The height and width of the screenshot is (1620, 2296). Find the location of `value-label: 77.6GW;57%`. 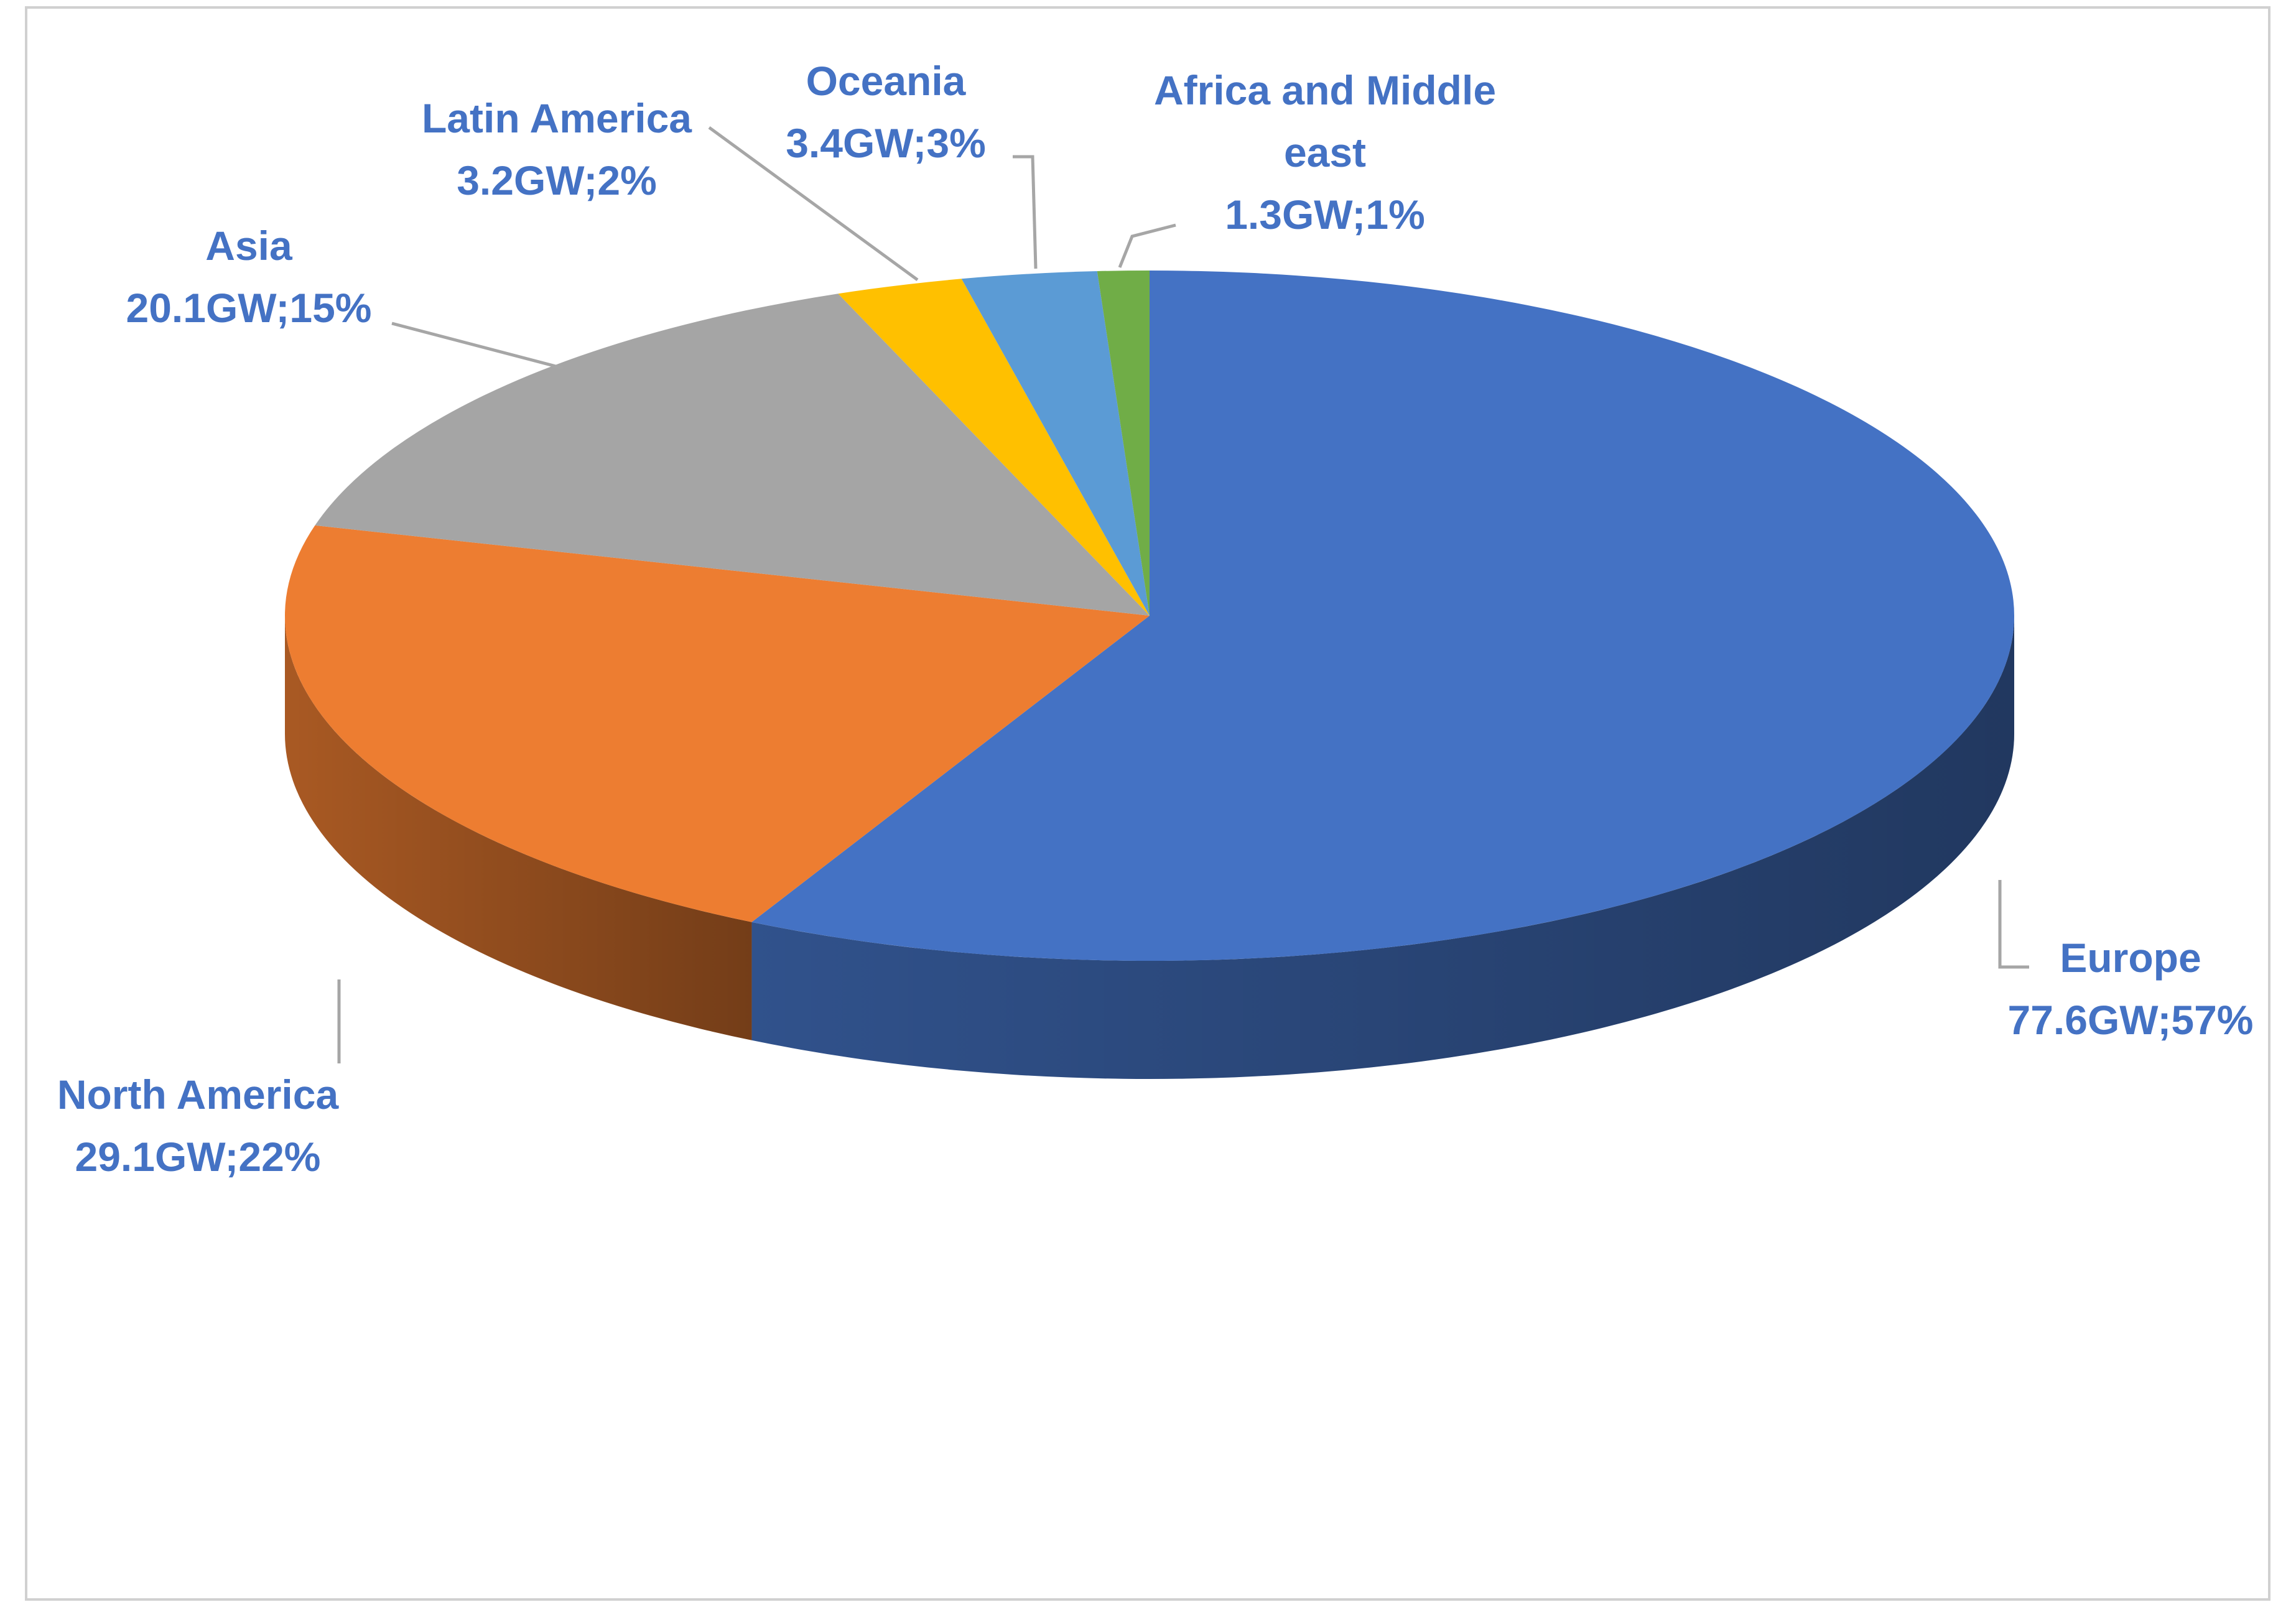

value-label: 77.6GW;57% is located at coordinates (2130, 1020).